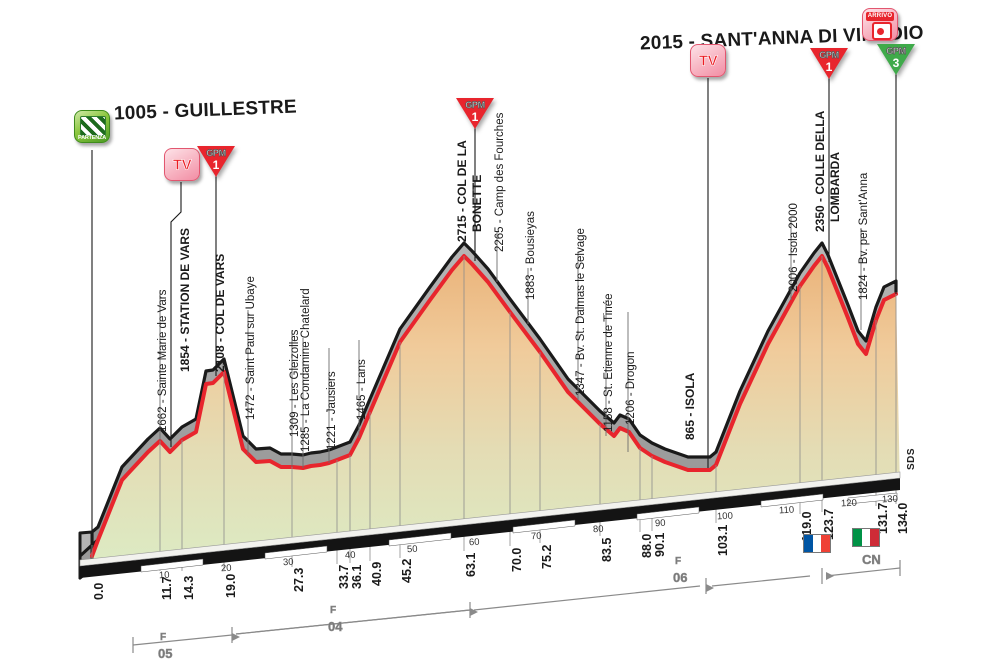 The image size is (986, 666). Describe the element at coordinates (866, 537) in the screenshot. I see `italy-flag` at that location.